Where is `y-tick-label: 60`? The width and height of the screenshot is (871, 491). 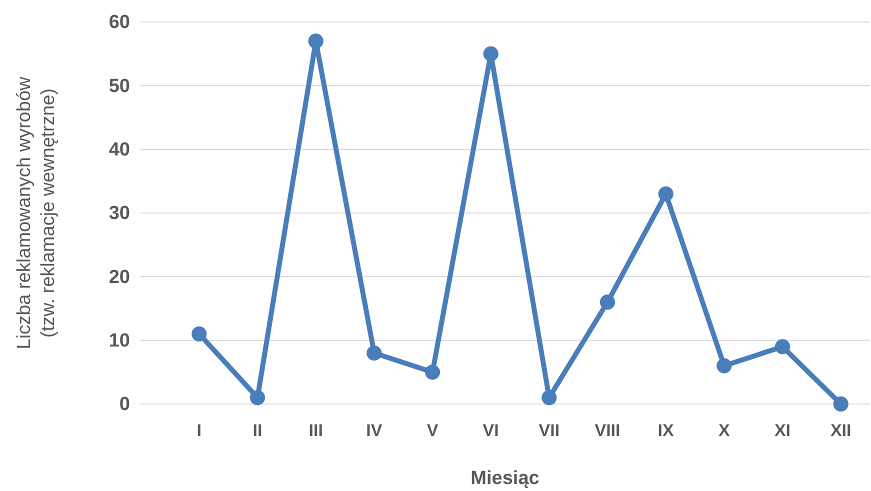
y-tick-label: 60 is located at coordinates (119, 23).